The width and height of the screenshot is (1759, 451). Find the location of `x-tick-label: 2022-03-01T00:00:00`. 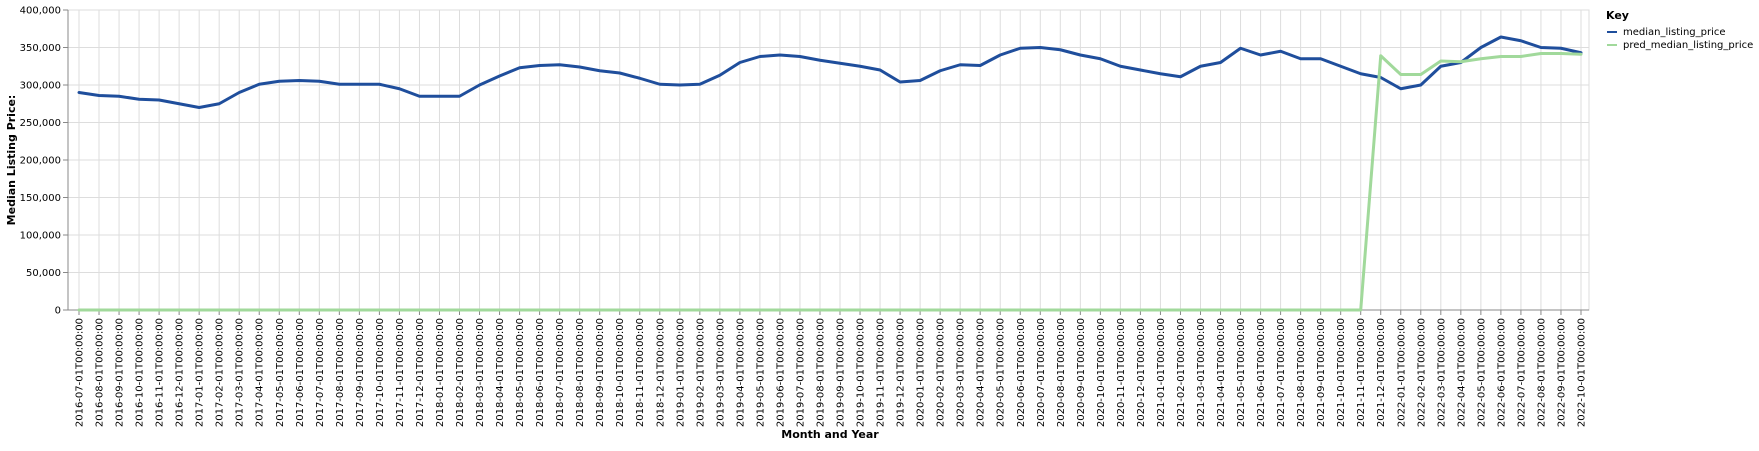

x-tick-label: 2022-03-01T00:00:00 is located at coordinates (1441, 372).